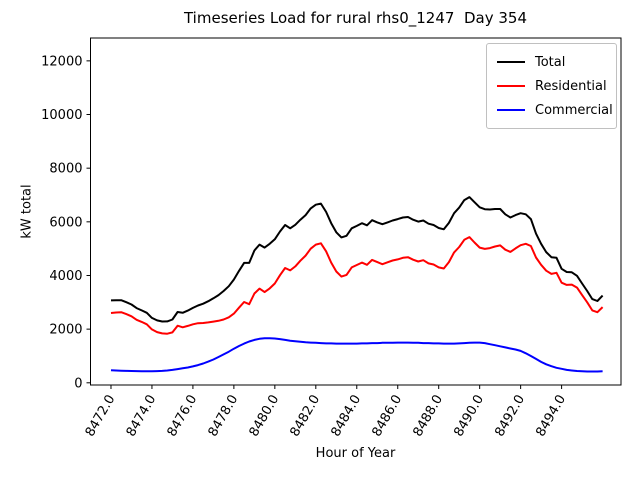  I want to click on legend-item-total: Total, so click(552, 62).